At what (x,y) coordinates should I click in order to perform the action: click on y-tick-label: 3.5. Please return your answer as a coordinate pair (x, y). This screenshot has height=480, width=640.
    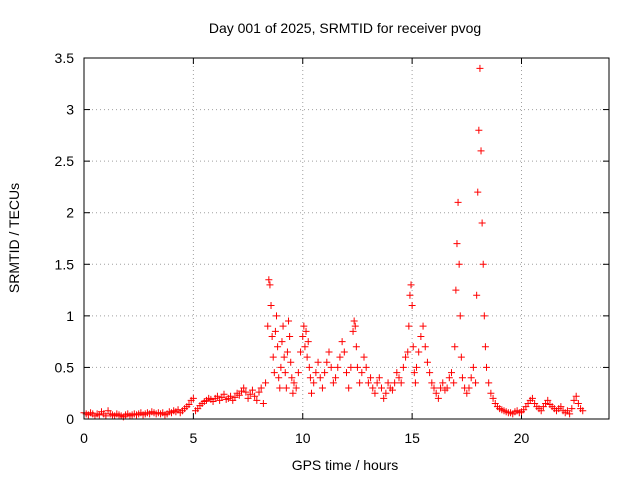
    Looking at the image, I should click on (65, 58).